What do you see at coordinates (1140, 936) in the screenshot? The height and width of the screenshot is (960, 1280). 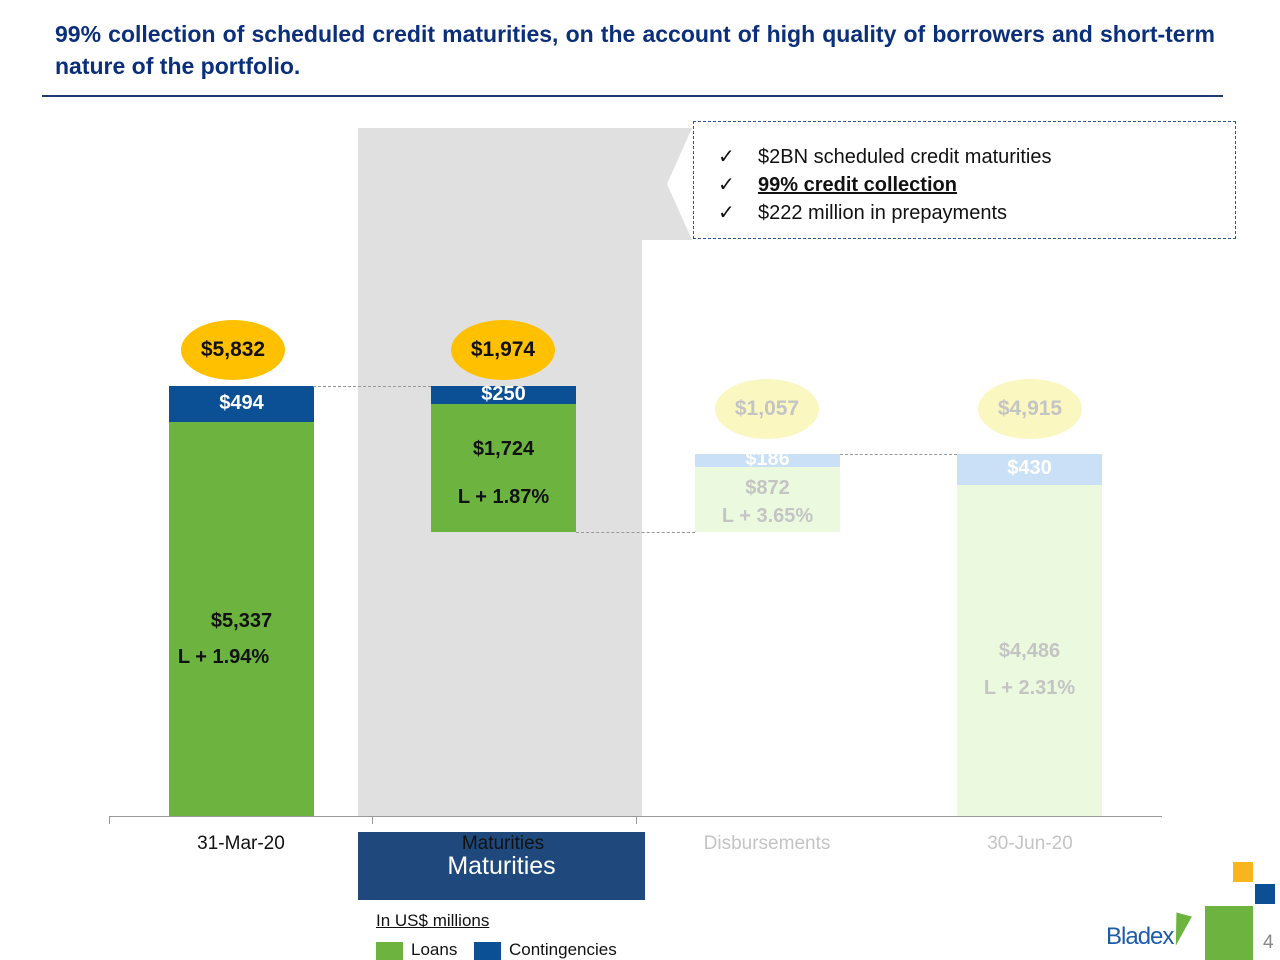 I see `bladex-logo: Bladex` at bounding box center [1140, 936].